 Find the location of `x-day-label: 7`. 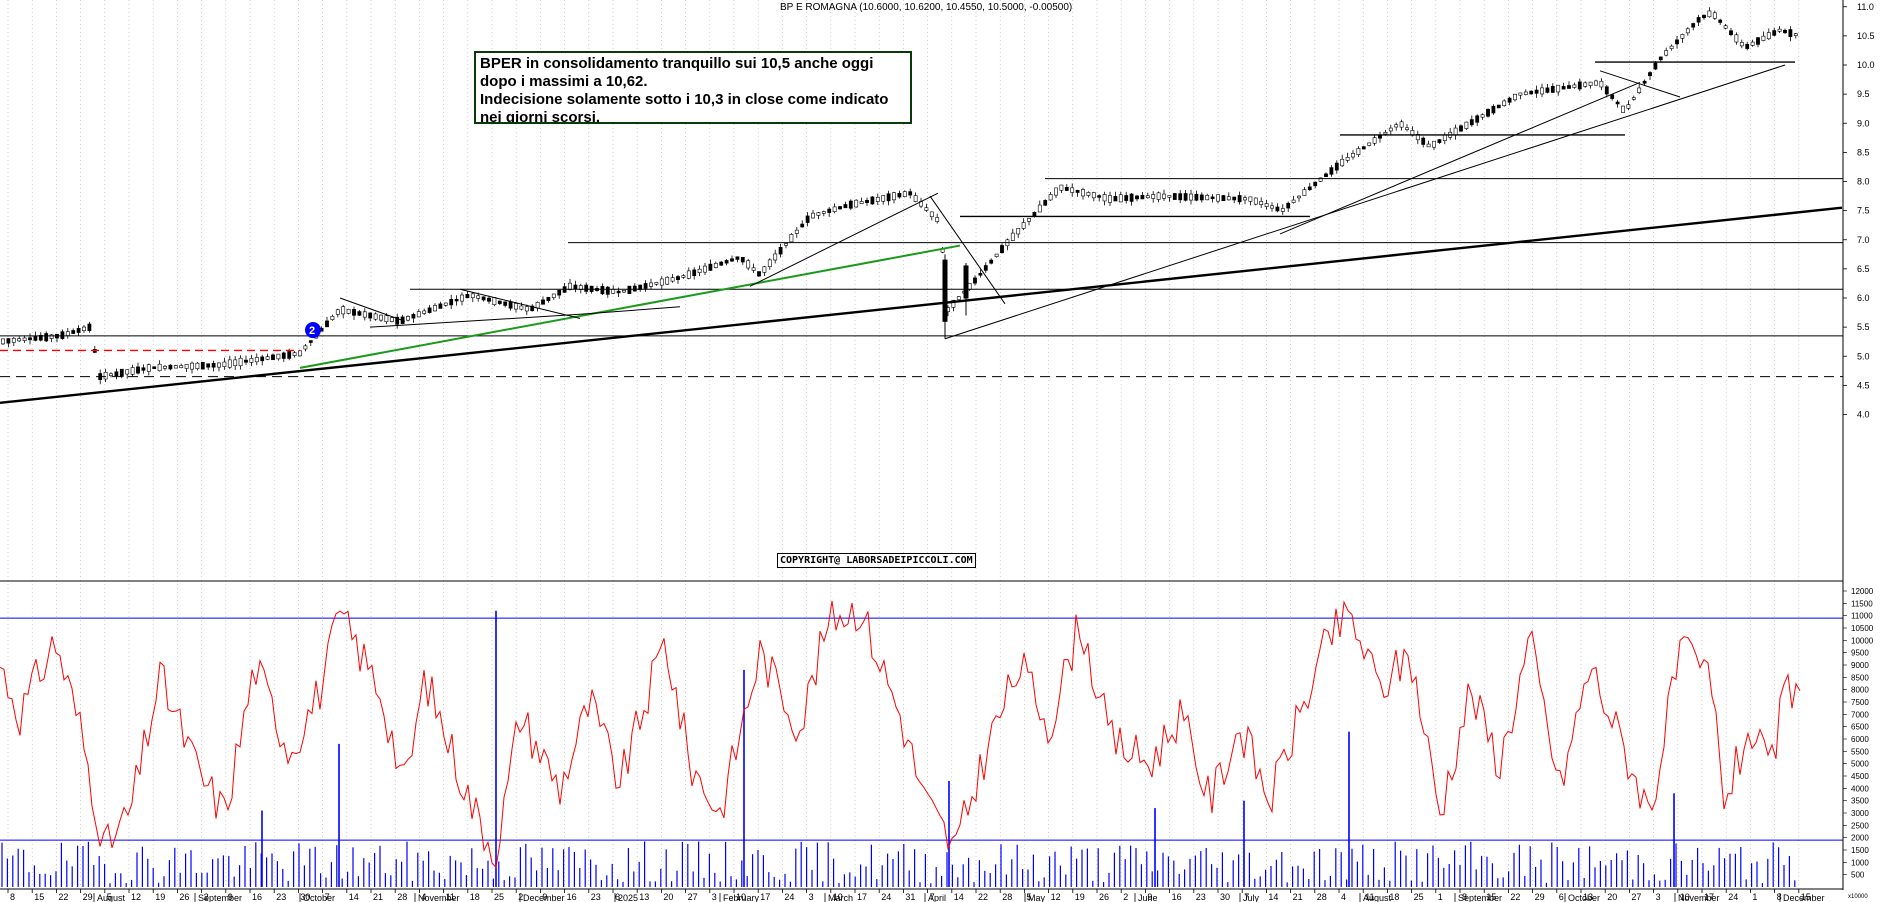

x-day-label: 7 is located at coordinates (1246, 897).